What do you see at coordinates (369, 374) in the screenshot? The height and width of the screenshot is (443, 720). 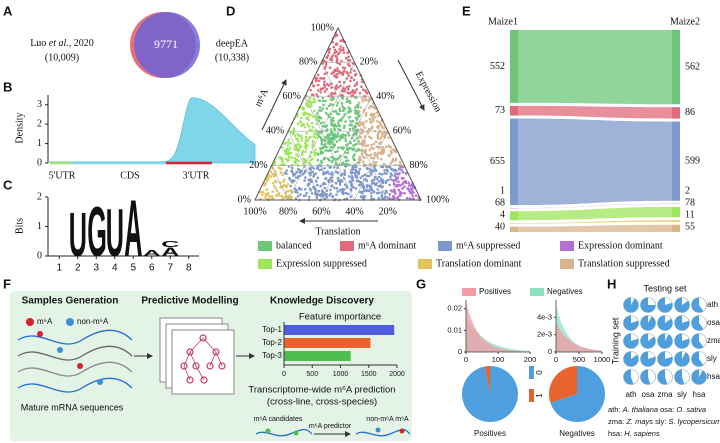 I see `x-tick-label: 1500` at bounding box center [369, 374].